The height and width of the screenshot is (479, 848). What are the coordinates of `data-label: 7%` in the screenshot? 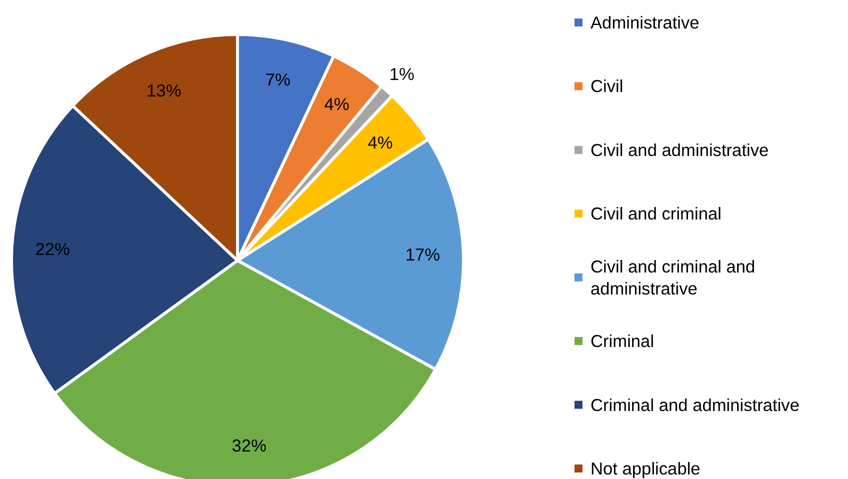 It's located at (277, 80).